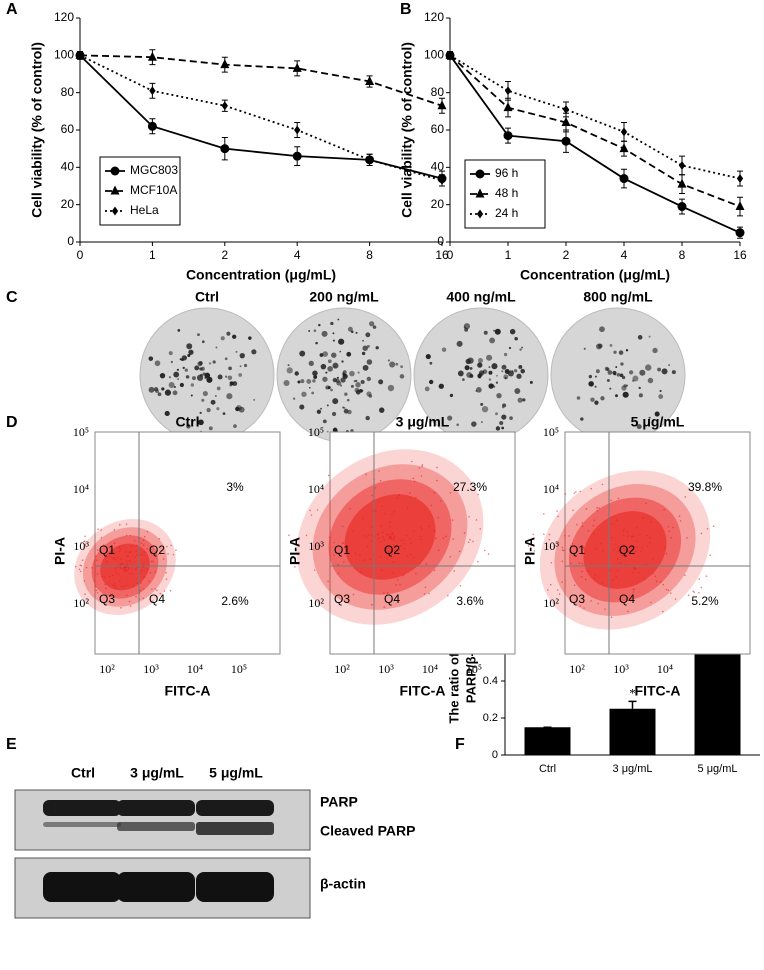  What do you see at coordinates (438, 92) in the screenshot?
I see `y-tick-label: 80` at bounding box center [438, 92].